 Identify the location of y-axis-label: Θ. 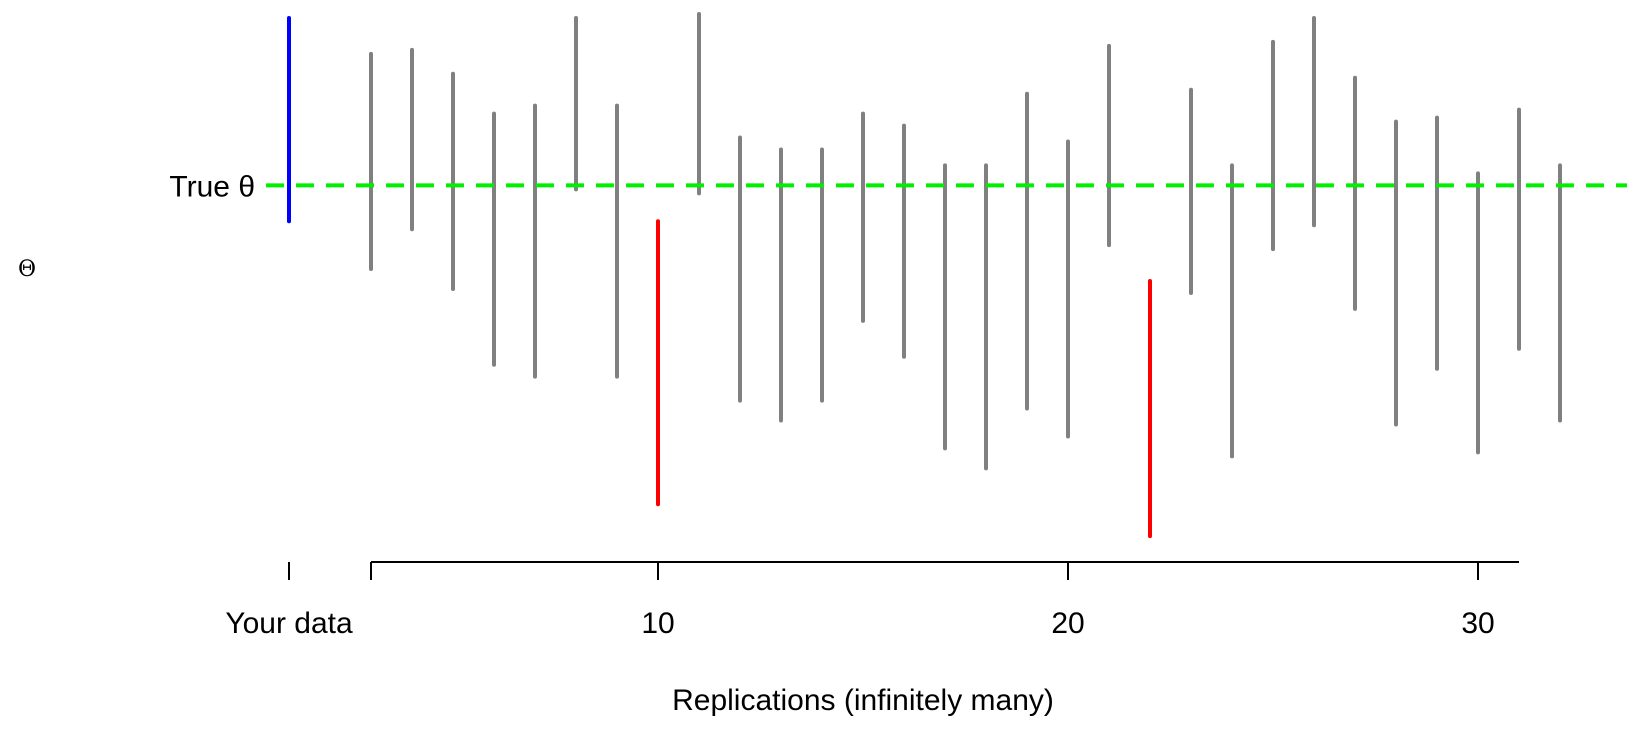
(27, 269).